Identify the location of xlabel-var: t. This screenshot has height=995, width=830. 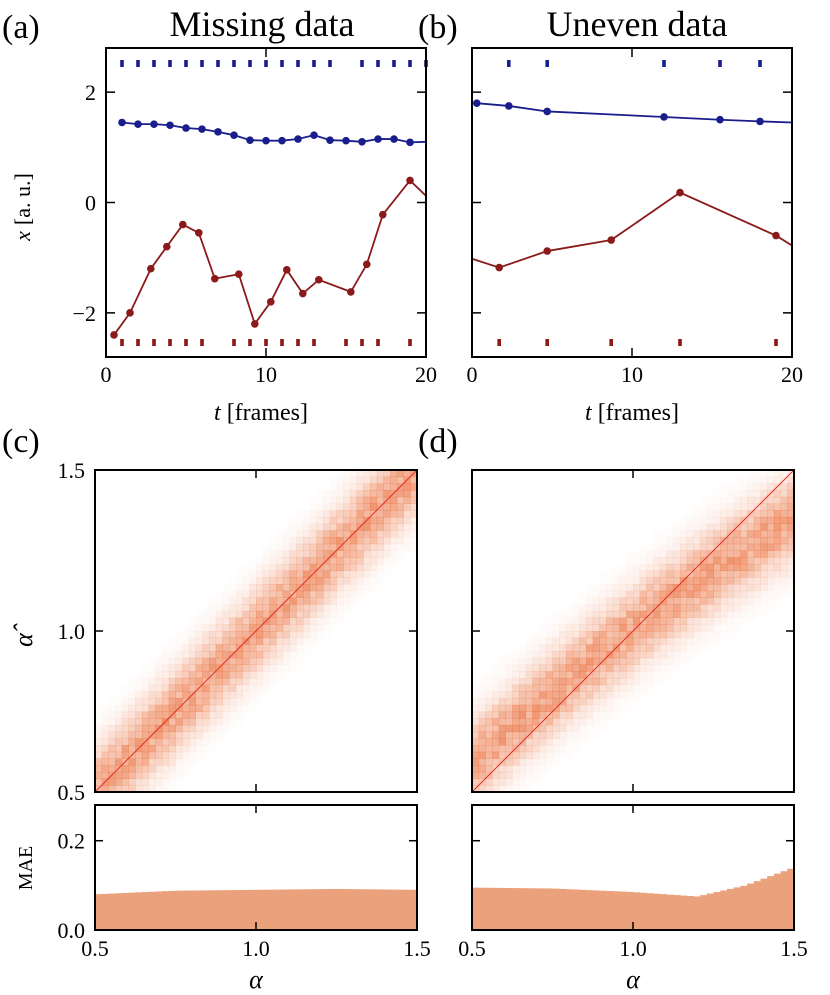
(218, 413).